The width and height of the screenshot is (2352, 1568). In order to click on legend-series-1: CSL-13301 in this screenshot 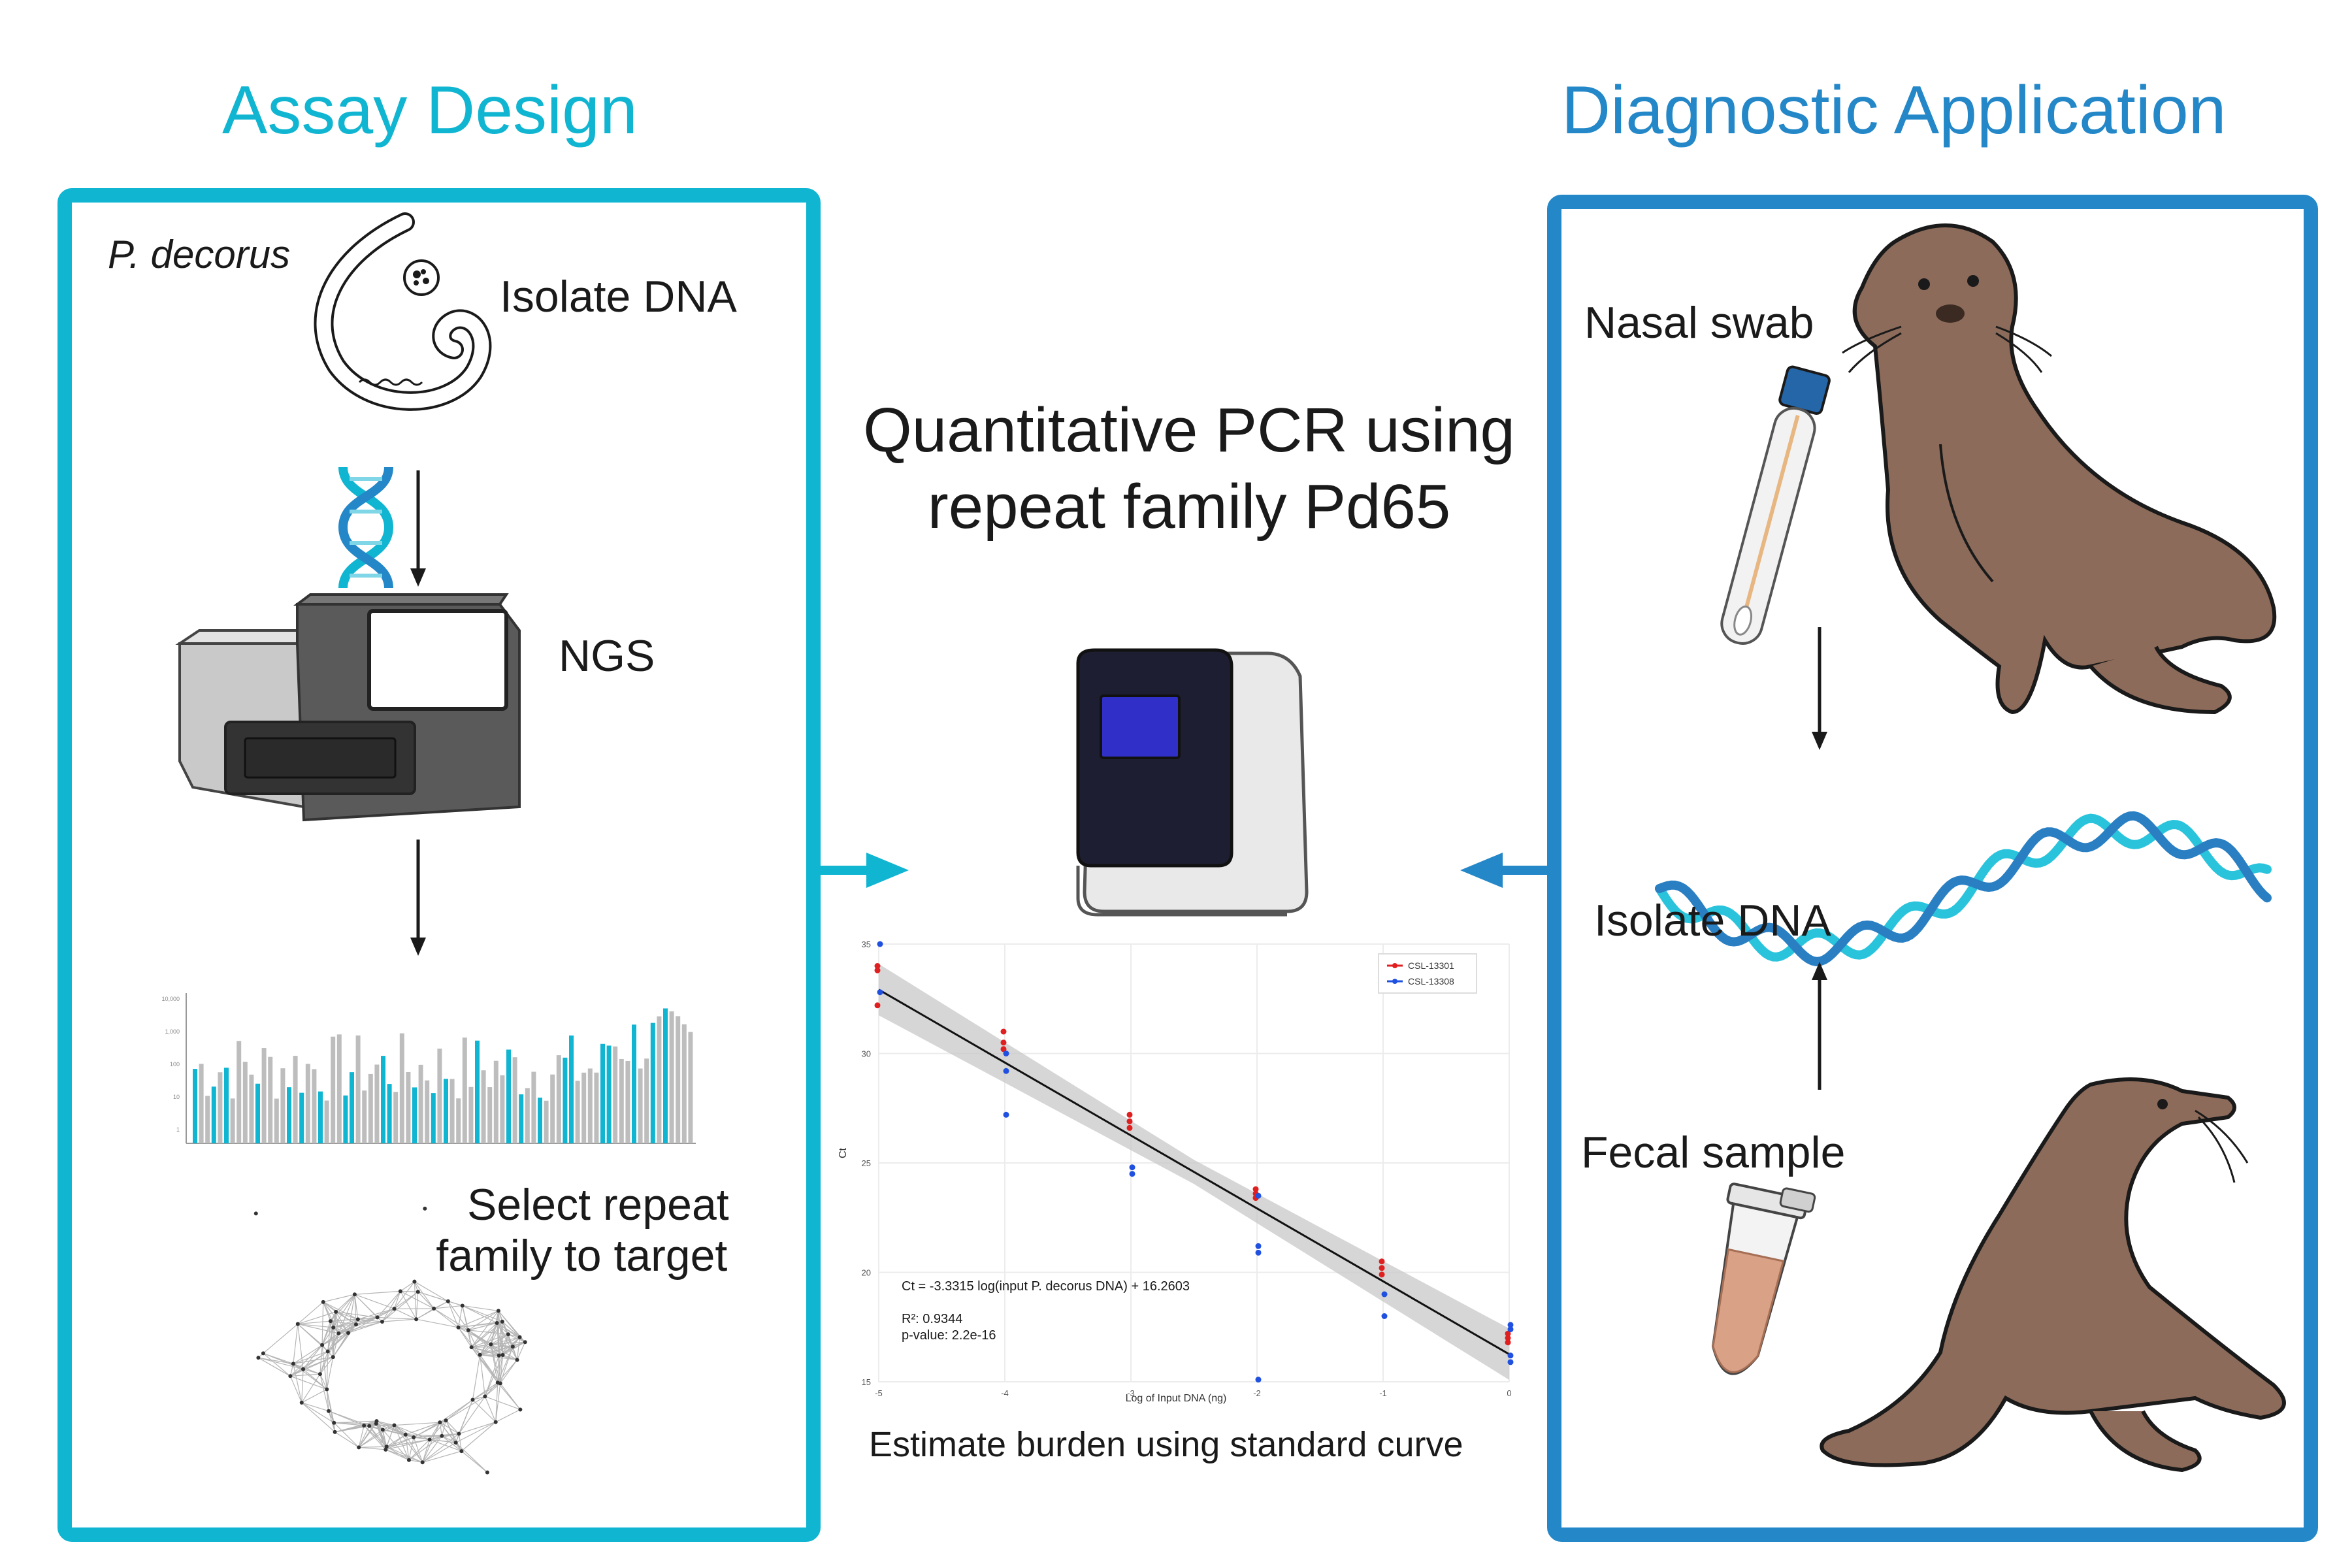, I will do `click(1431, 965)`.